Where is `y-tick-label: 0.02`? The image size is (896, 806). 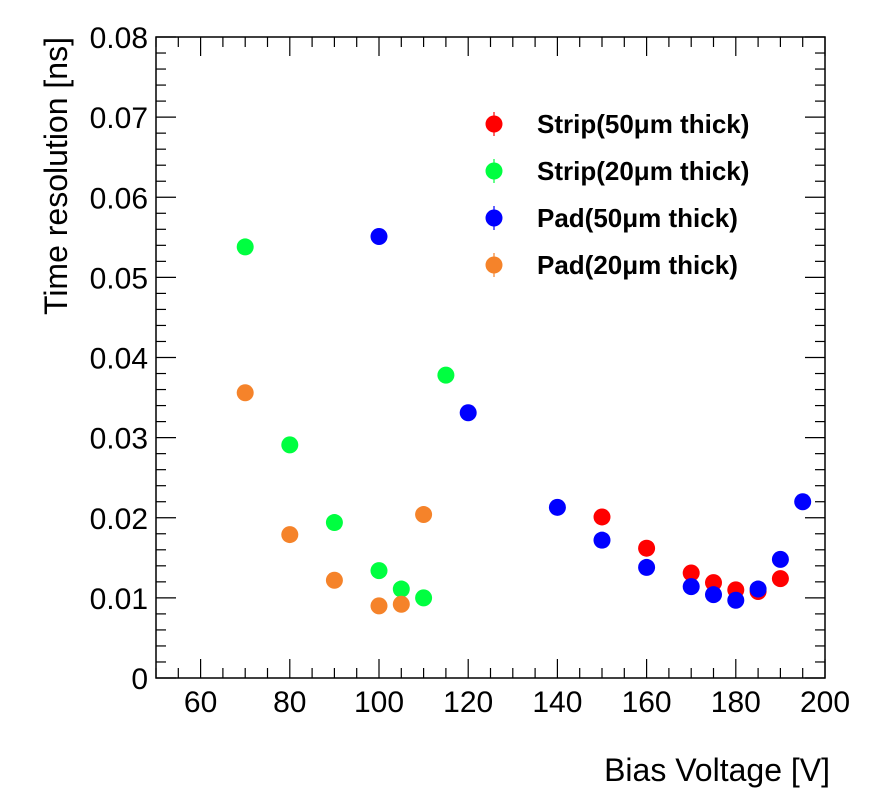
y-tick-label: 0.02 is located at coordinates (119, 519).